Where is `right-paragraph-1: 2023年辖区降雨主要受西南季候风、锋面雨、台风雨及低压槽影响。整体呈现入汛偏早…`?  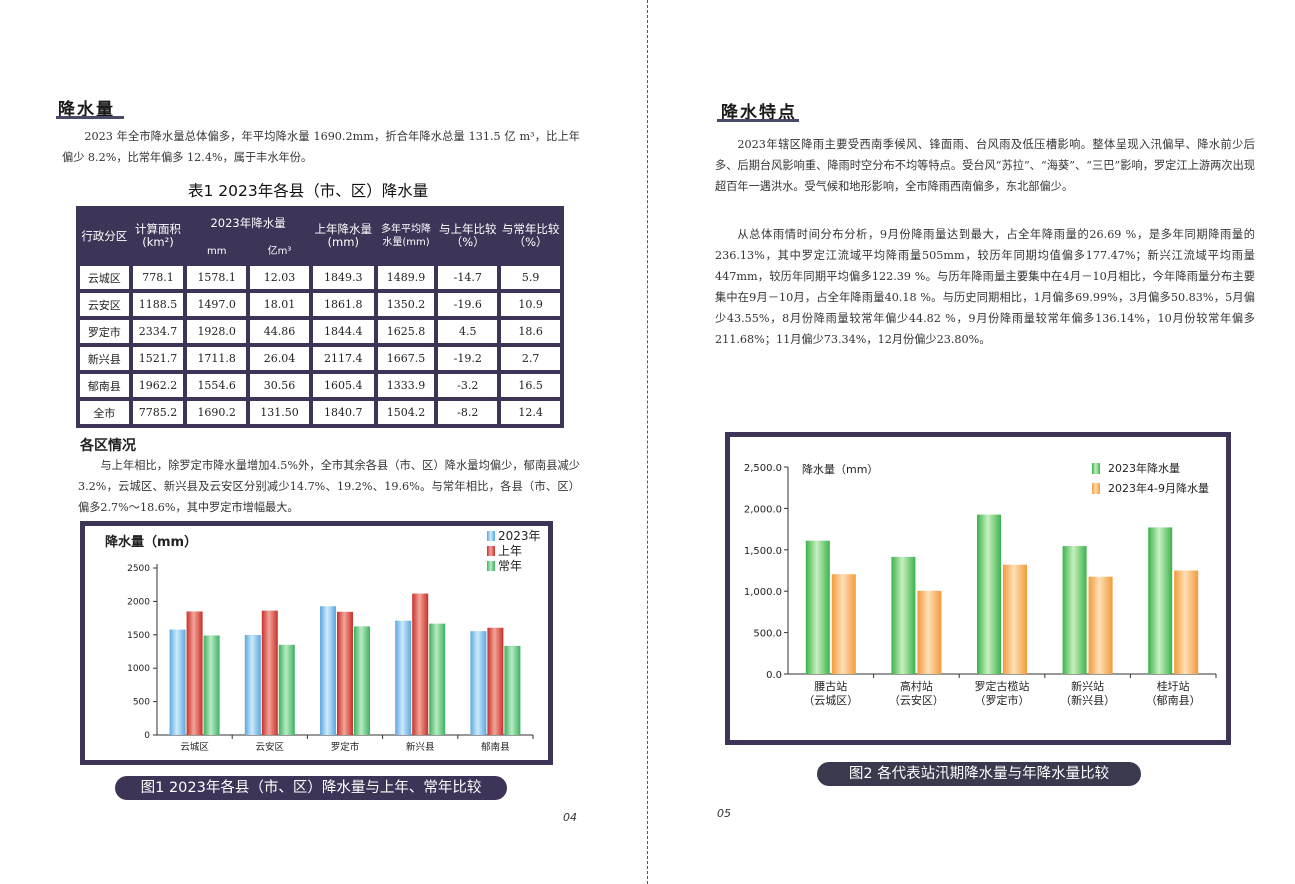
right-paragraph-1: 2023年辖区降雨主要受西南季候风、锋面雨、台风雨及低压槽影响。整体呈现入汛偏早… is located at coordinates (985, 165).